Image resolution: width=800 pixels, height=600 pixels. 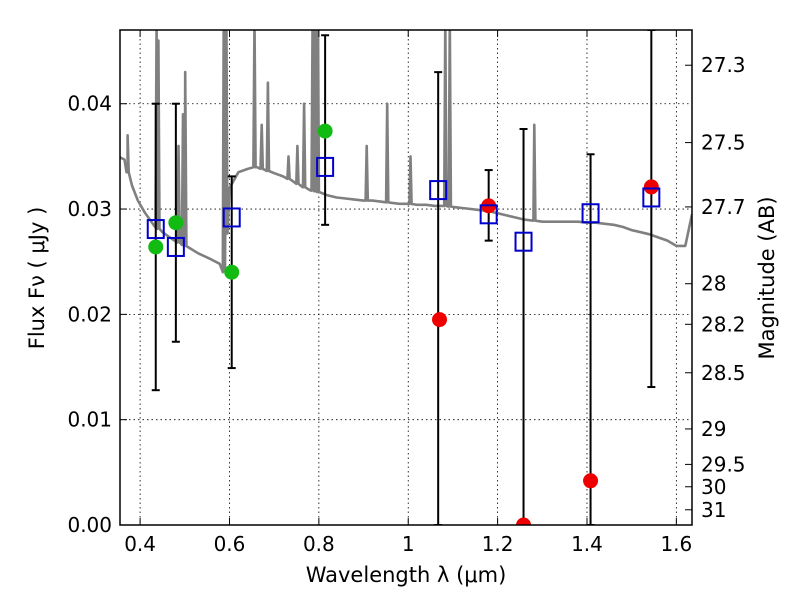 I want to click on magnitude-tick-label: 29.5, so click(x=723, y=464).